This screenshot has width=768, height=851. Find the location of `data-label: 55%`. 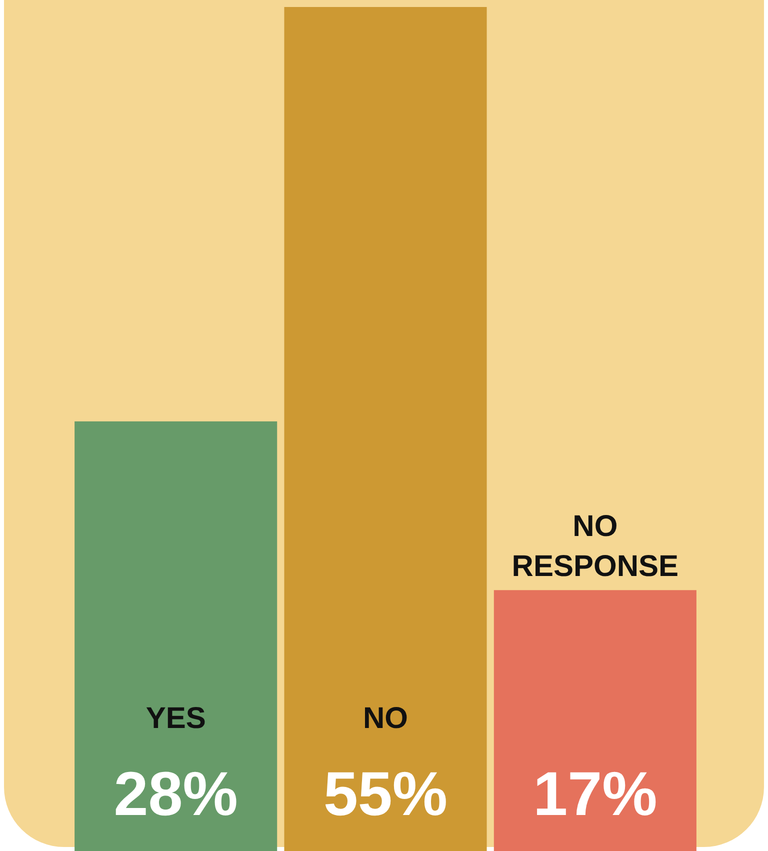

data-label: 55% is located at coordinates (385, 794).